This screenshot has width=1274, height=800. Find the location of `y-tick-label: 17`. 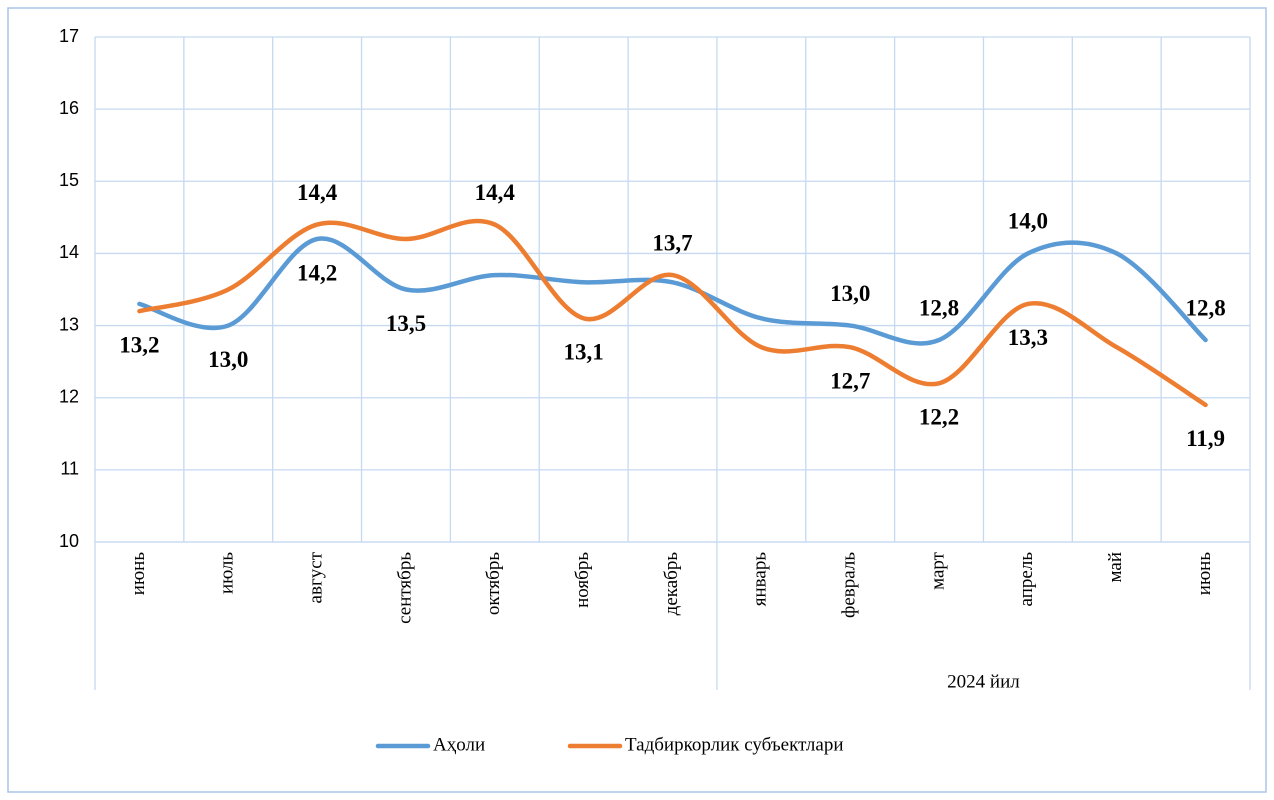

y-tick-label: 17 is located at coordinates (69, 36).